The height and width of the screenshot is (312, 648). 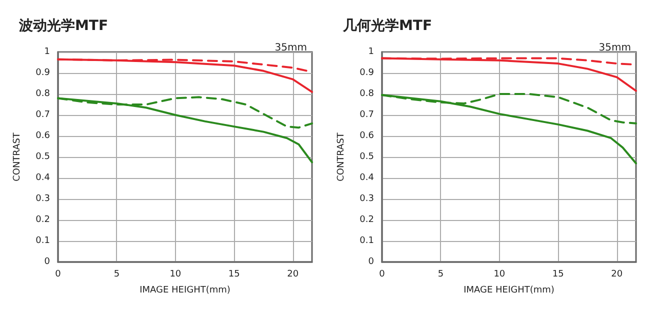 I want to click on chart-title: 波动光学MTF, so click(x=63, y=26).